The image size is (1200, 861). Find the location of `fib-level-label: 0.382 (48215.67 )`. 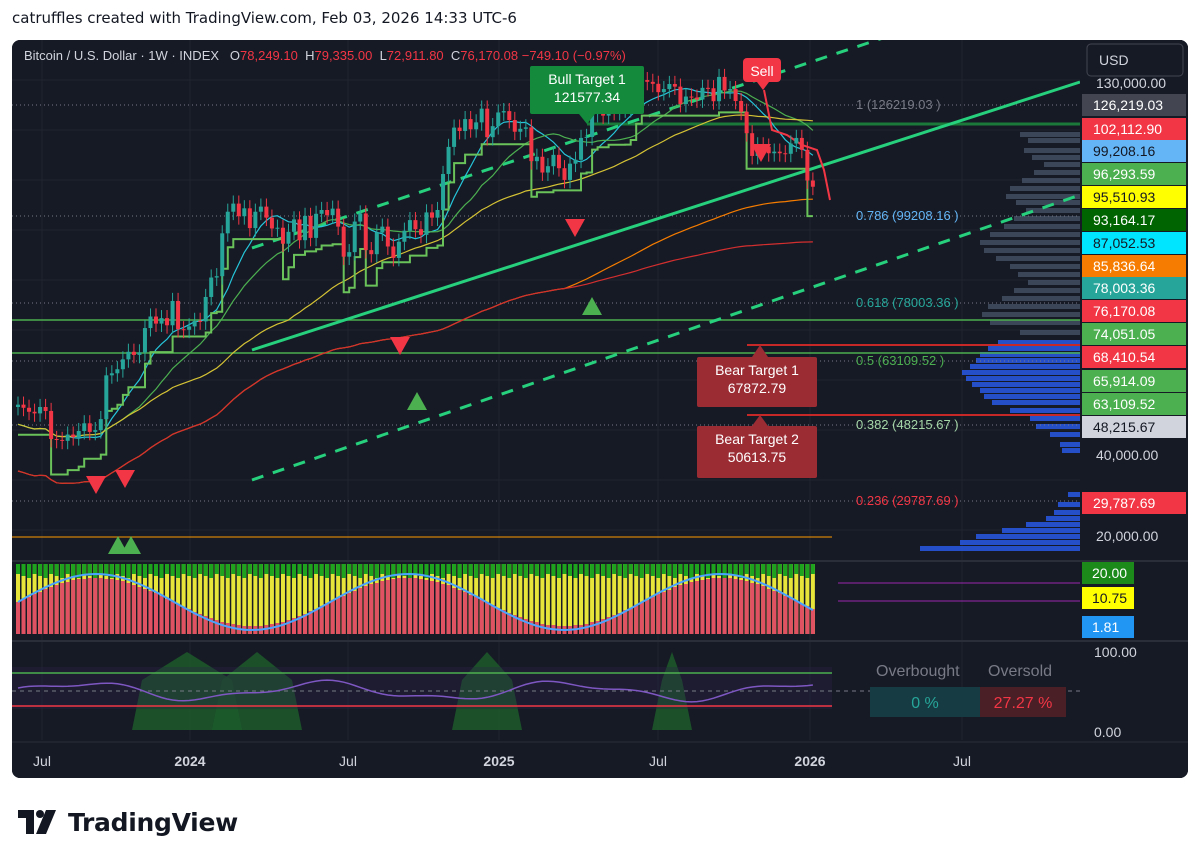

fib-level-label: 0.382 (48215.67 ) is located at coordinates (907, 424).